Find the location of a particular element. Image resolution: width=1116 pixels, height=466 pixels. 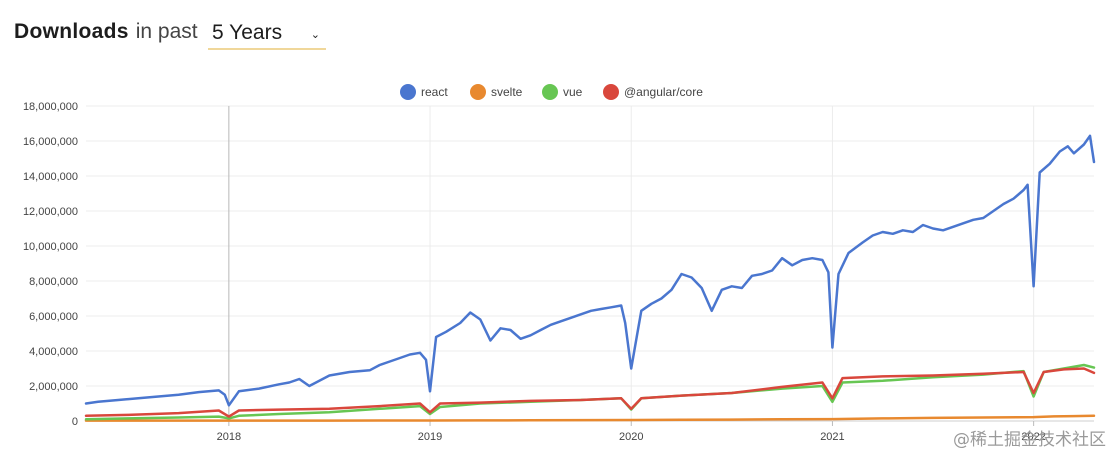

series-line-angular is located at coordinates (590, 392).